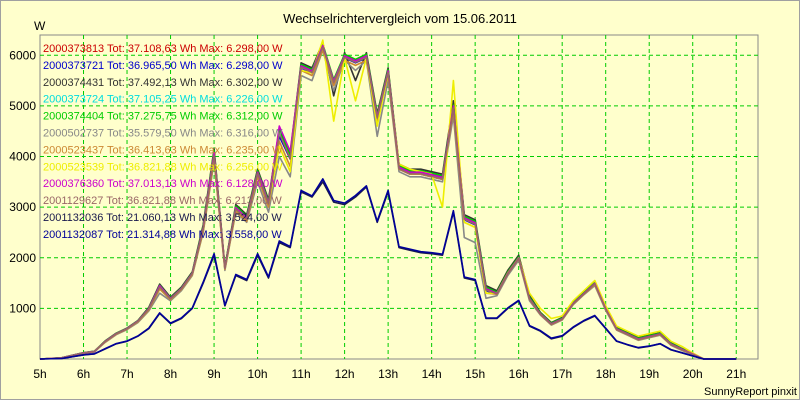 Image resolution: width=800 pixels, height=400 pixels. What do you see at coordinates (126, 374) in the screenshot?
I see `x-tick-label: 7h` at bounding box center [126, 374].